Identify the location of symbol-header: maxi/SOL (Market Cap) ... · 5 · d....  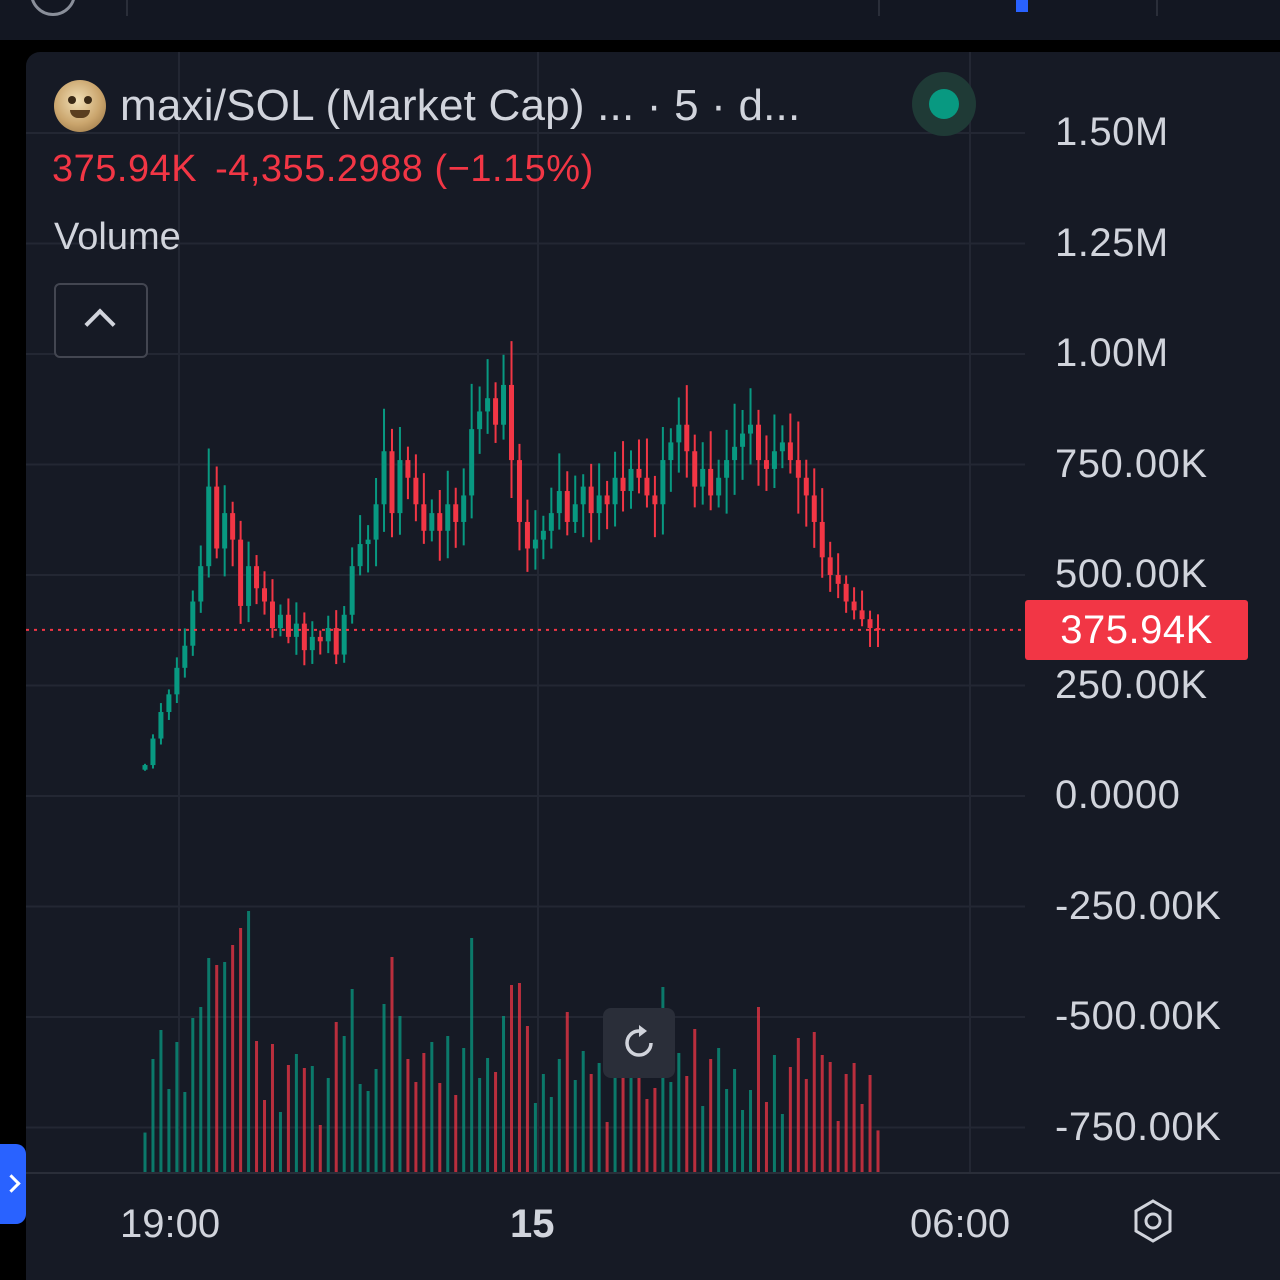
(427, 106).